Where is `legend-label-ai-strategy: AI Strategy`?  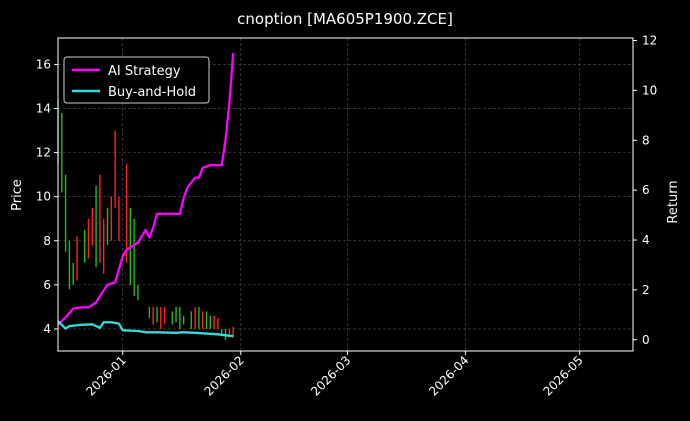
legend-label-ai-strategy: AI Strategy is located at coordinates (144, 71).